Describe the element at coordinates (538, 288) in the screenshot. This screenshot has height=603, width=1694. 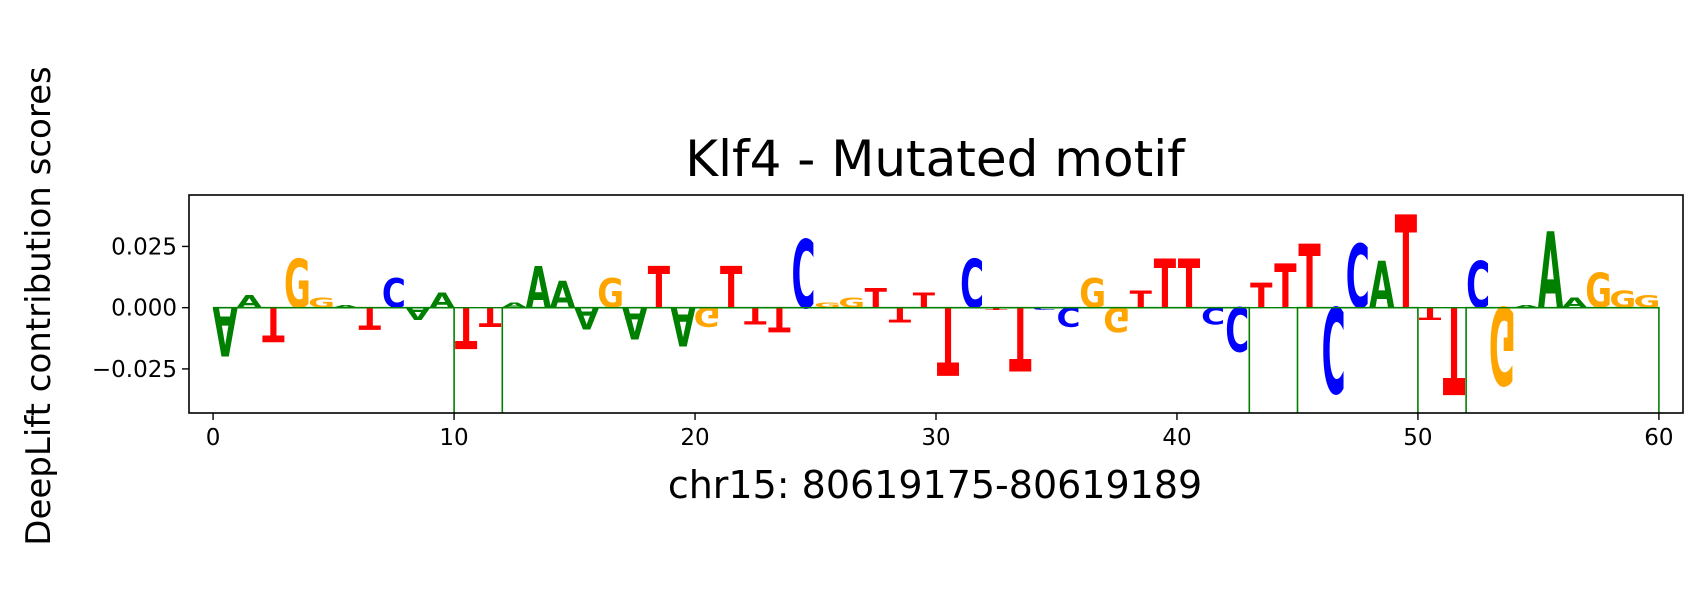
I see `logo-letter-13: A` at that location.